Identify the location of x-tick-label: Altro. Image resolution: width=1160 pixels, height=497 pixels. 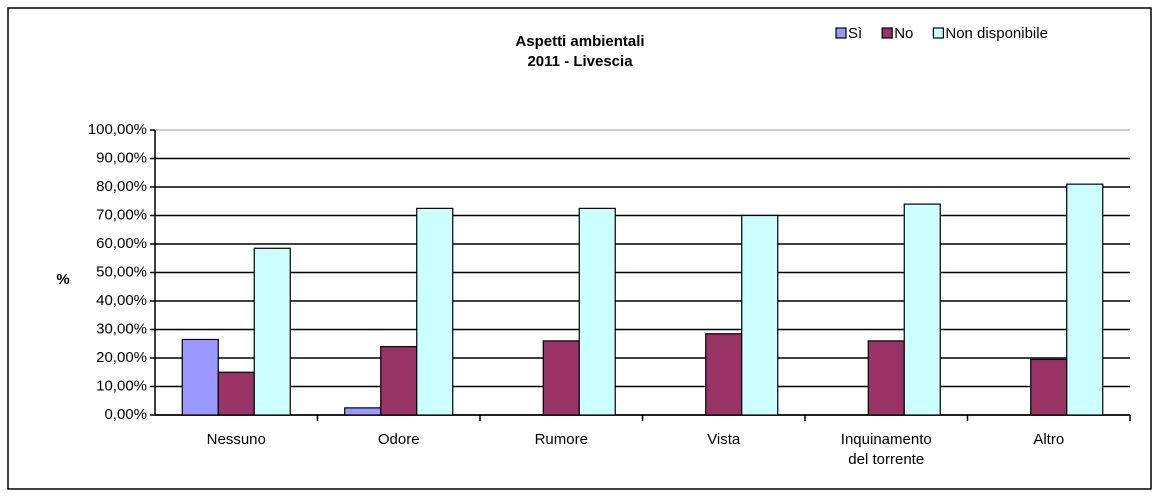
(1049, 439).